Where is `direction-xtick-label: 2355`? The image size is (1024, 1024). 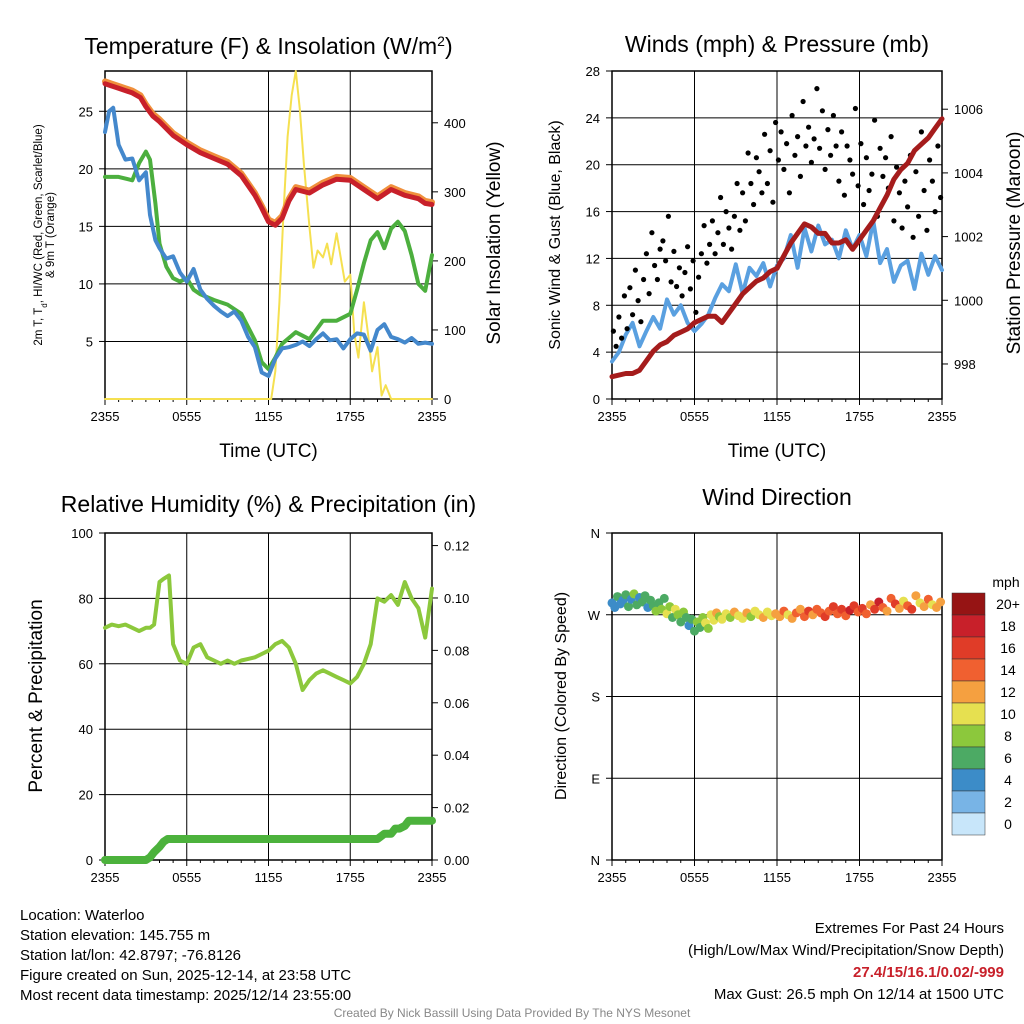
direction-xtick-label: 2355 is located at coordinates (942, 877).